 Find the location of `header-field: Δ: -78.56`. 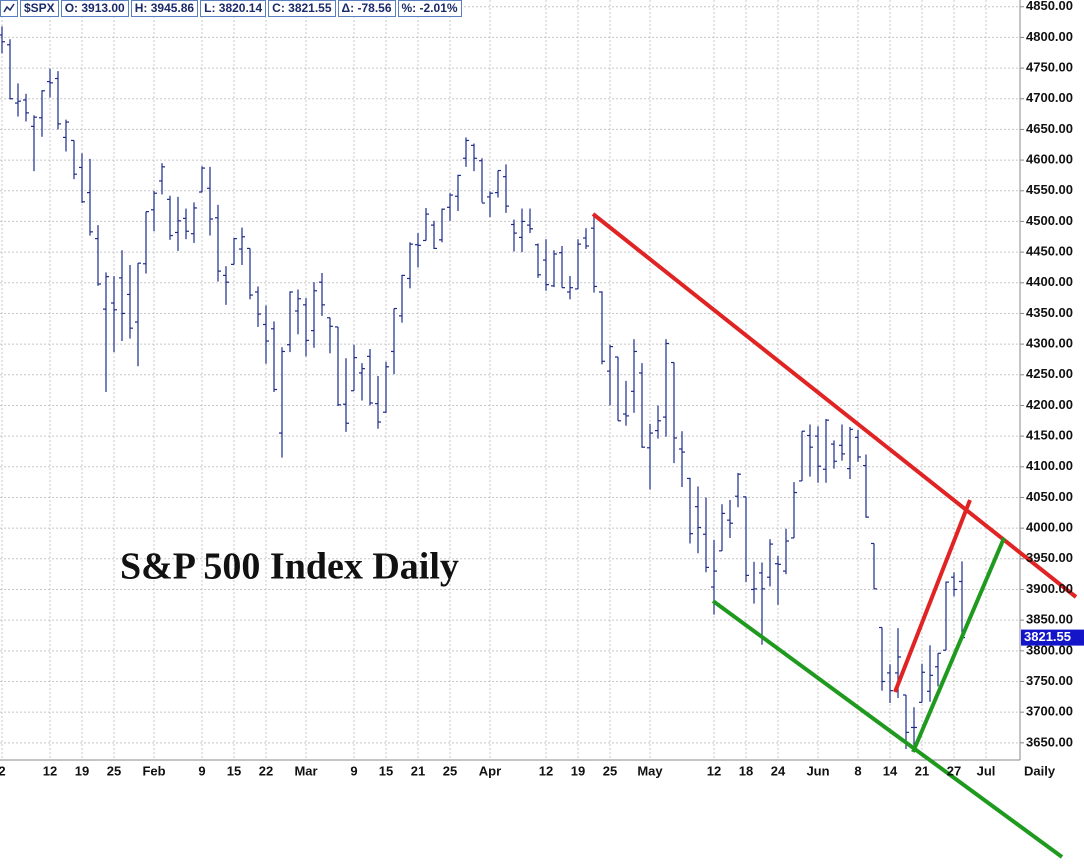

header-field: Δ: -78.56 is located at coordinates (366, 8).